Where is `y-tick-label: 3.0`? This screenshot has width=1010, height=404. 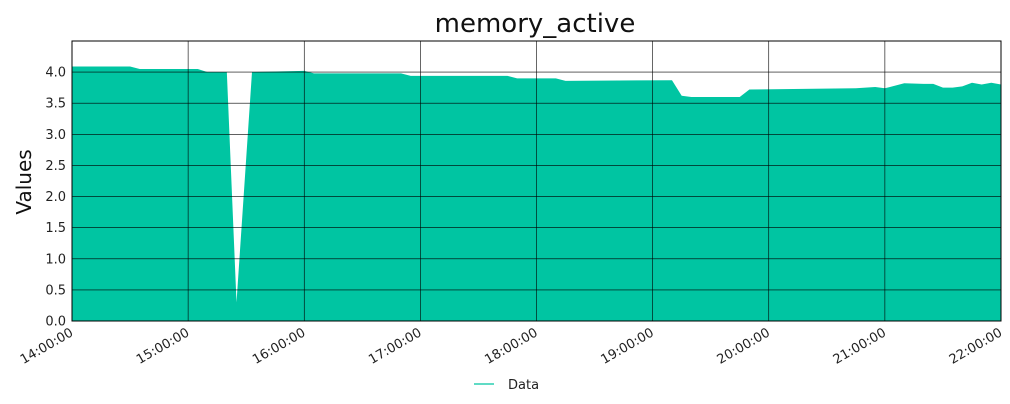 y-tick-label: 3.0 is located at coordinates (55, 135).